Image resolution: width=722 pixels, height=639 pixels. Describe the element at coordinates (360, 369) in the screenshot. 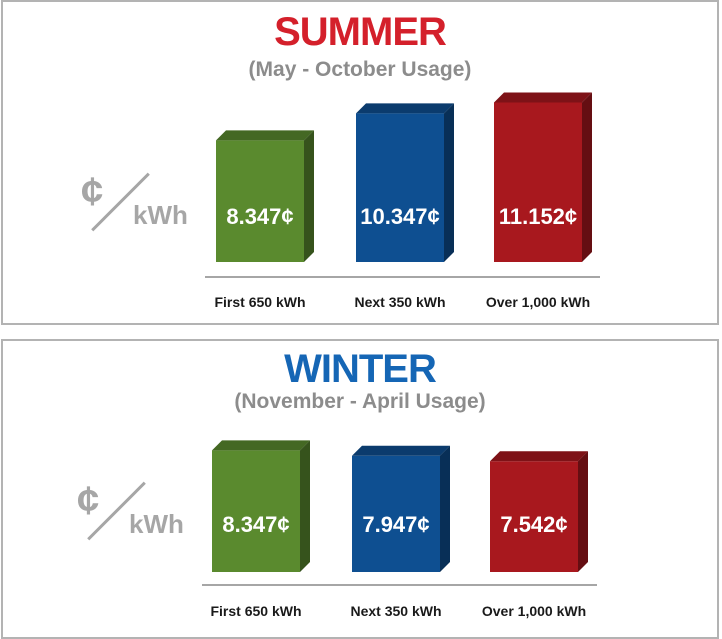

I see `winter-title: WINTER` at that location.